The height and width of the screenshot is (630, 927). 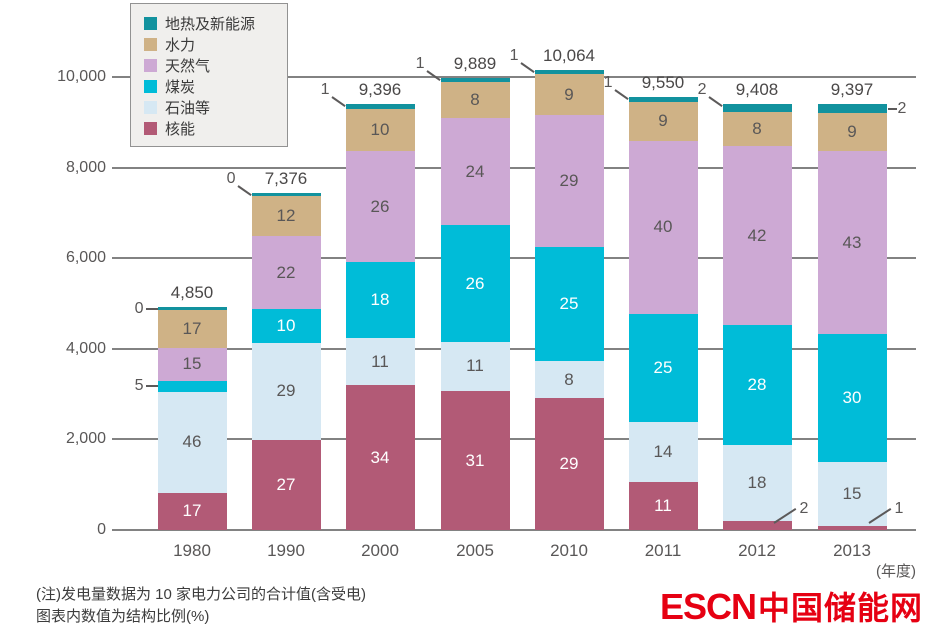 I want to click on x-tick-label: 2012, so click(x=757, y=550).